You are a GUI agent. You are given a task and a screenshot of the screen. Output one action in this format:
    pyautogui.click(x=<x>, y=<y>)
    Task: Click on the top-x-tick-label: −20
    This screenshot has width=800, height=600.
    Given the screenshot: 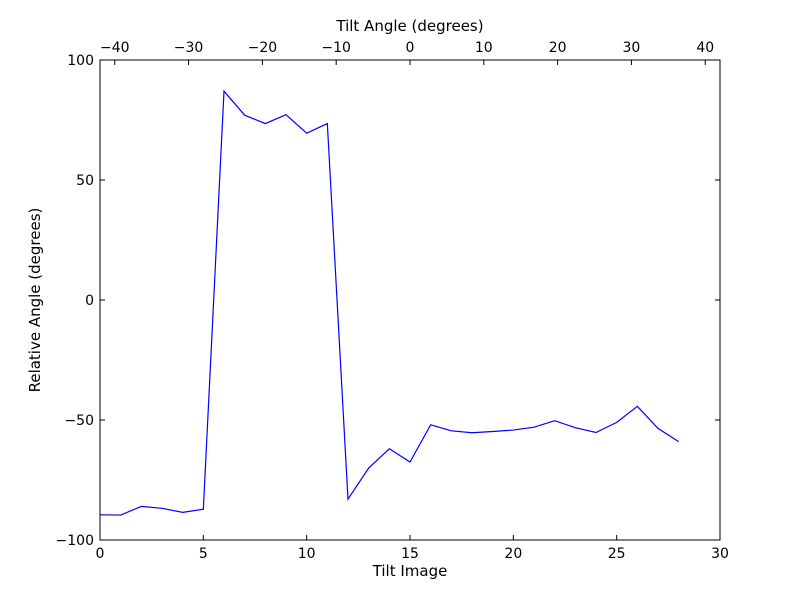 What is the action you would take?
    pyautogui.click(x=263, y=48)
    